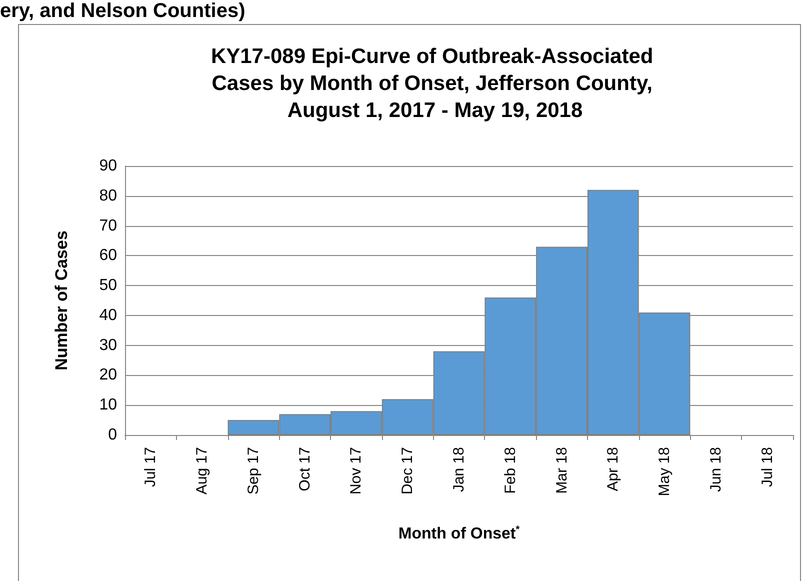  Describe the element at coordinates (305, 469) in the screenshot. I see `x-tick-label: Oct 17` at that location.